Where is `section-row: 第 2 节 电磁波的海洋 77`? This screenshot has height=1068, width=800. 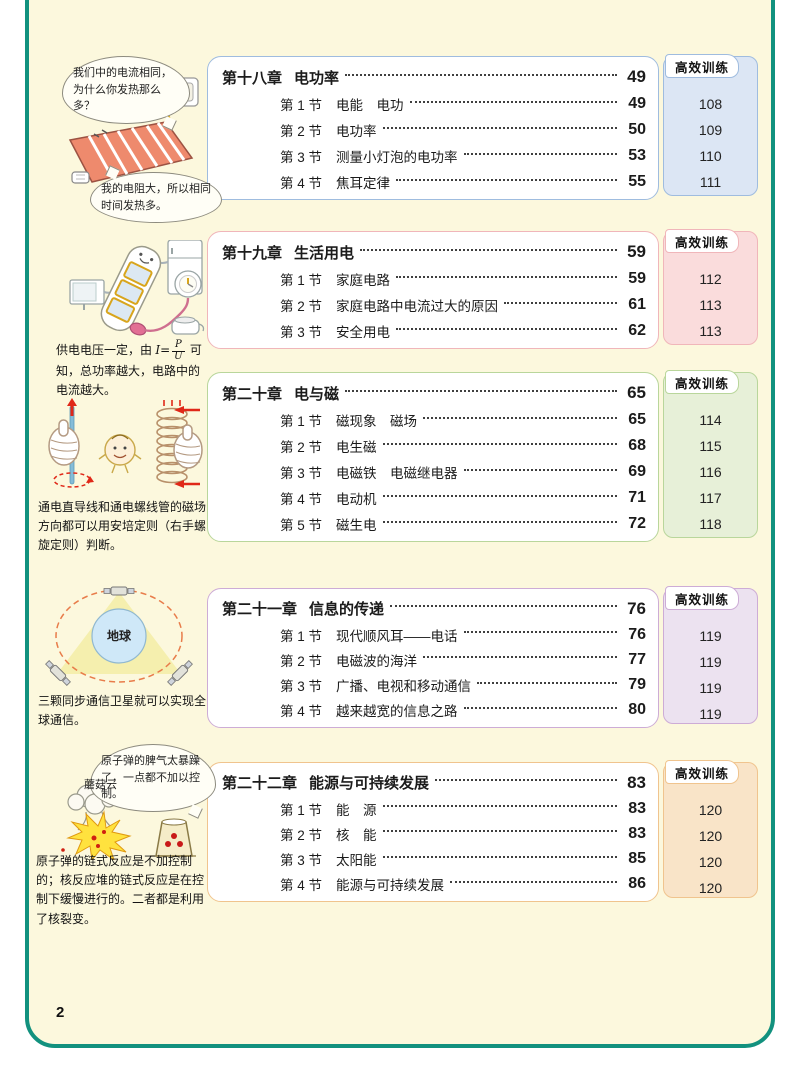
section-row: 第 2 节 电磁波的海洋 77 is located at coordinates (434, 659).